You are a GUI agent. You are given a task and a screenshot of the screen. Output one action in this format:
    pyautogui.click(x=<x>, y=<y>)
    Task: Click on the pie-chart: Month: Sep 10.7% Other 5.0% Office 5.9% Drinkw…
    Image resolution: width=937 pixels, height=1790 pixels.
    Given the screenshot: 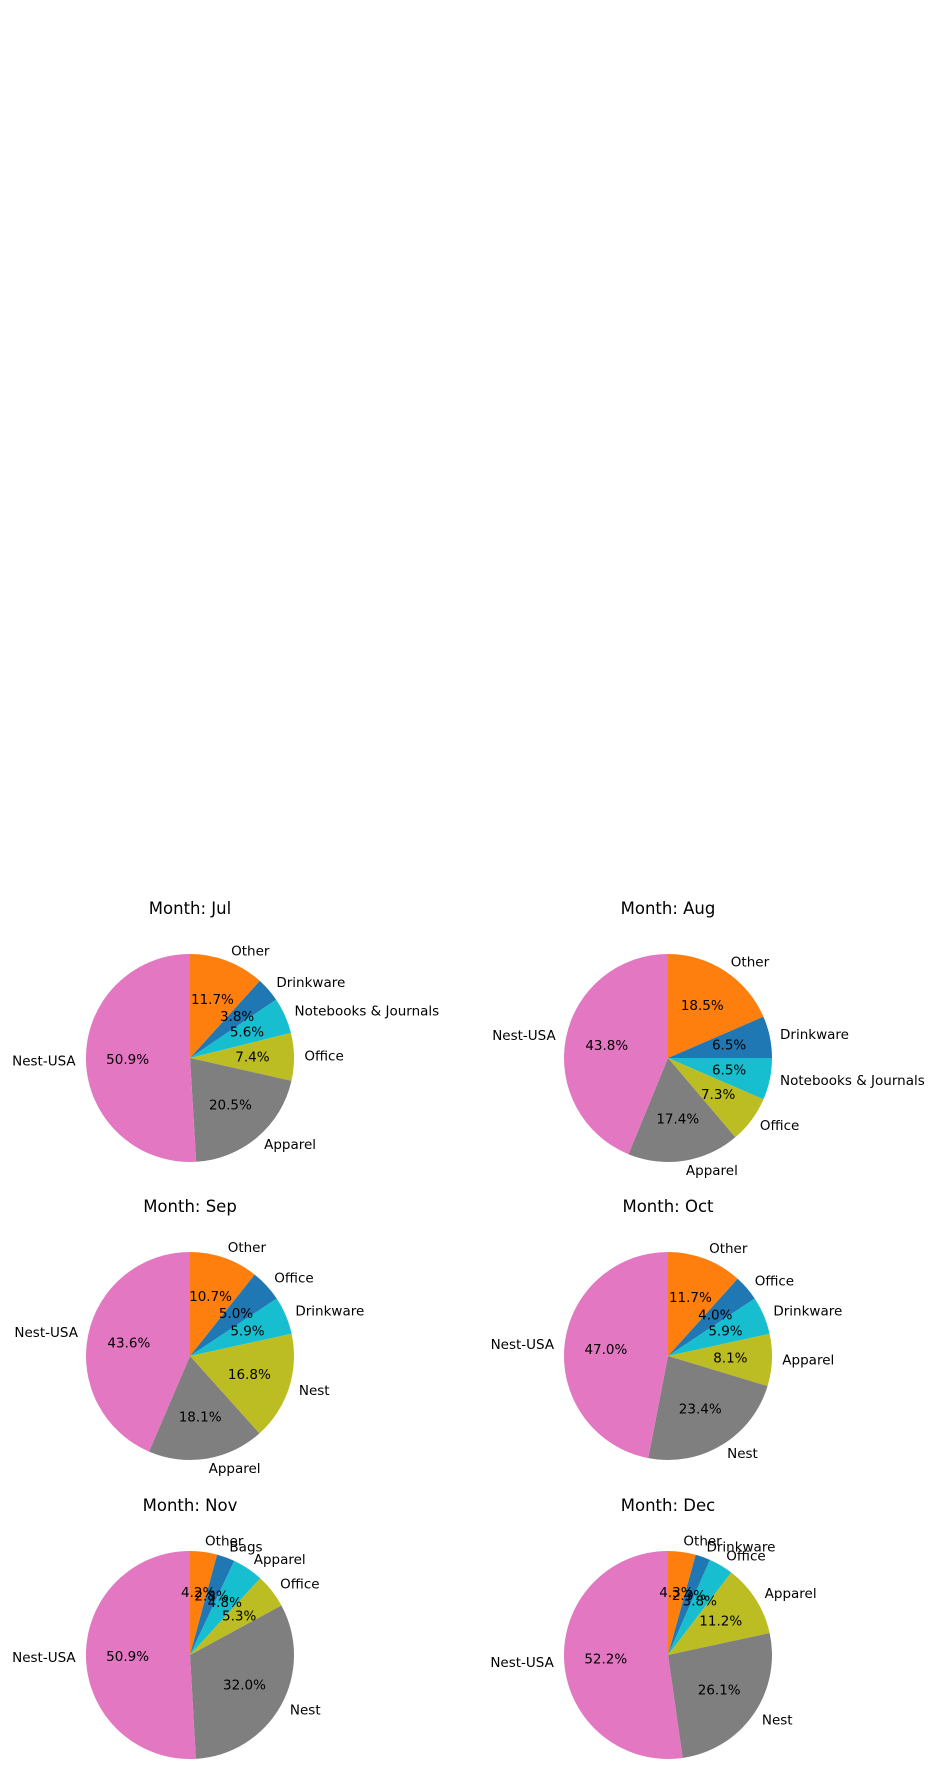 What is the action you would take?
    pyautogui.click(x=189, y=1337)
    